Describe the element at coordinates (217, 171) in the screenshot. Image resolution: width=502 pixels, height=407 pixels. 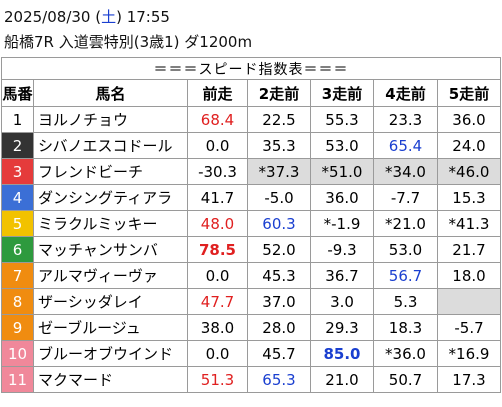
I see `speed-index: -30.3` at that location.